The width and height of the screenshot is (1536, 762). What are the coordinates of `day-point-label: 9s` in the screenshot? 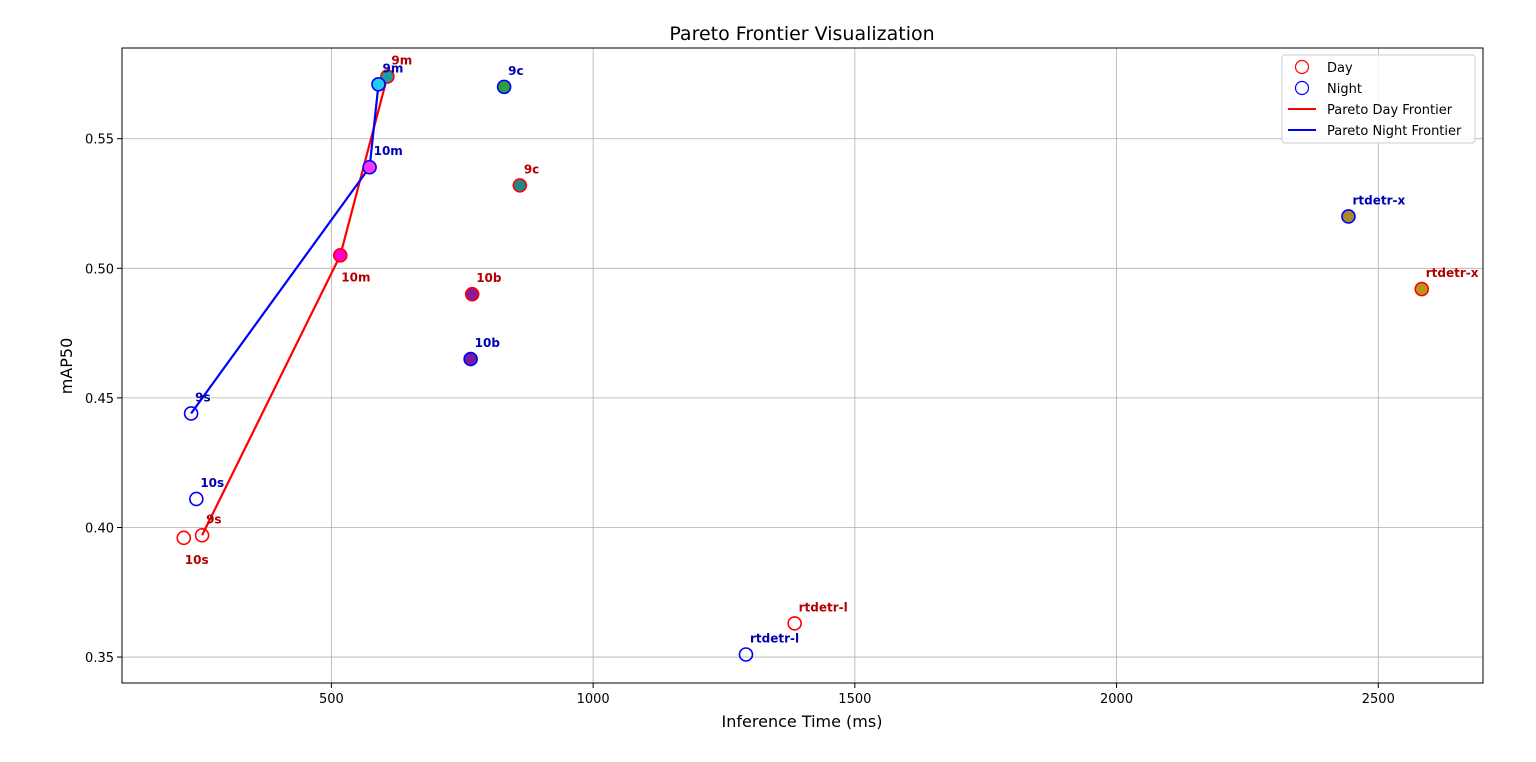 It's located at (214, 519).